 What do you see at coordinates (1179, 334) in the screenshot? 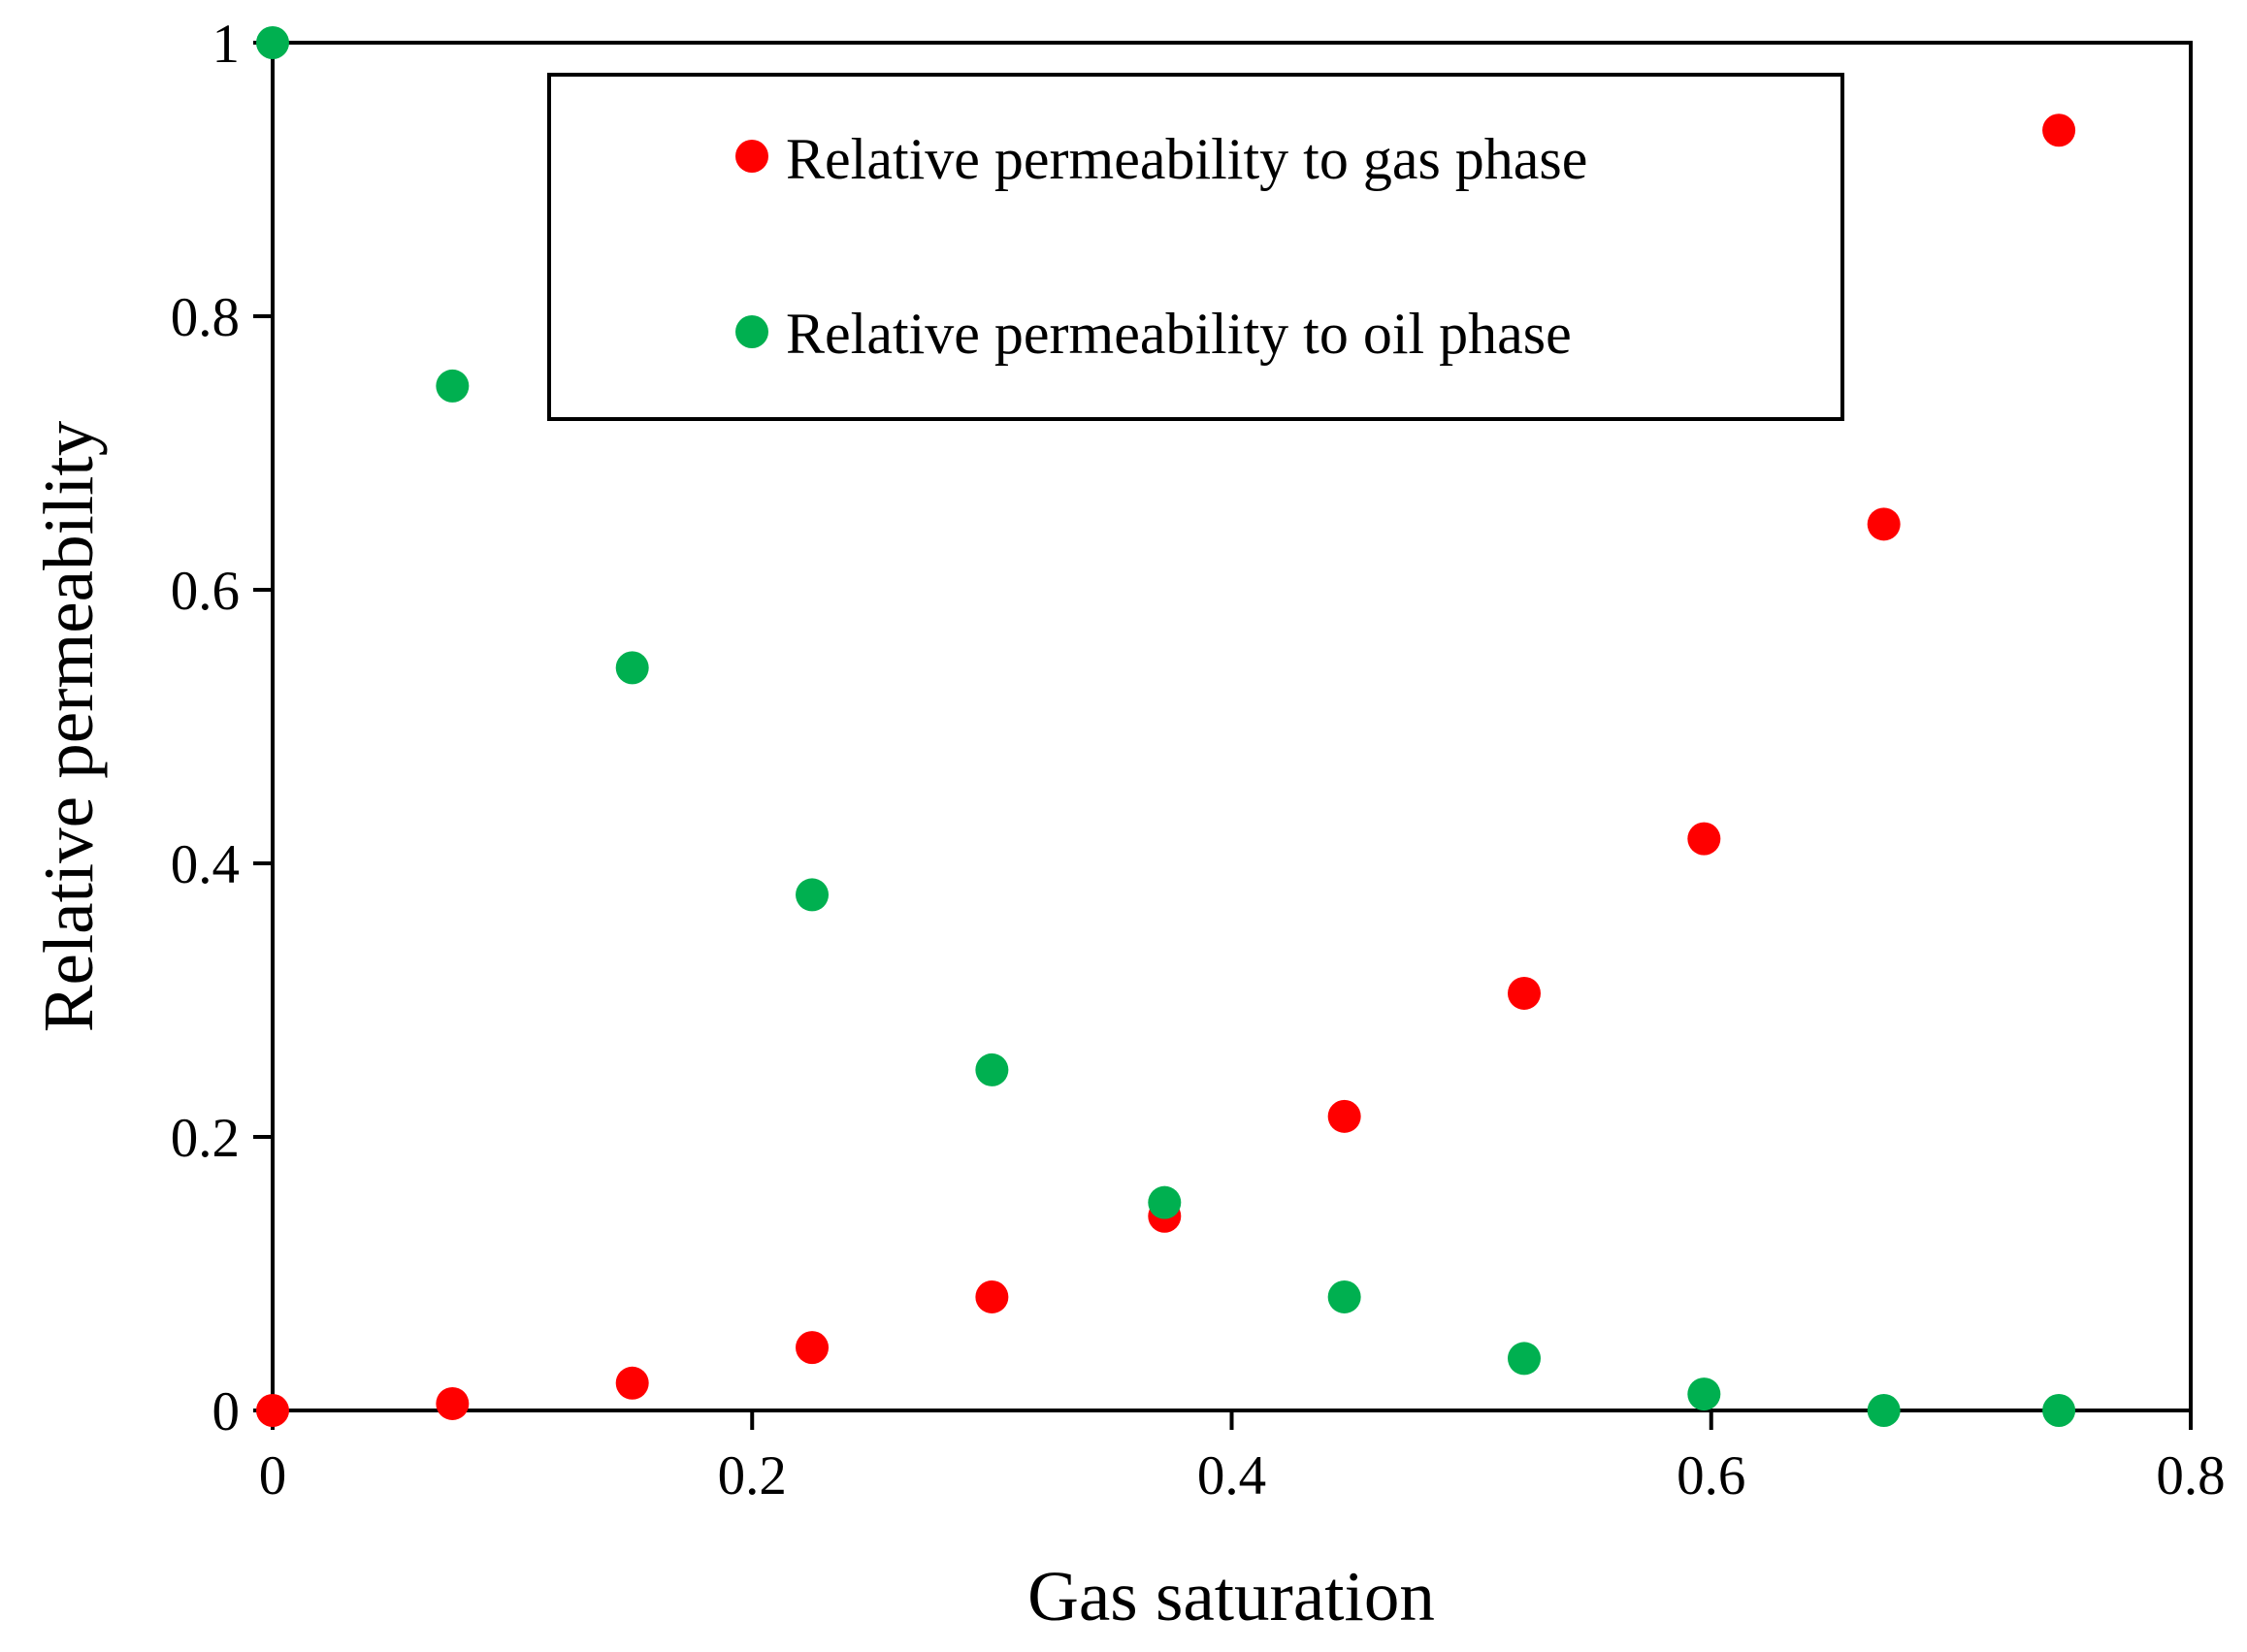
I see `legend-label-oil: Relative permeability to oil phase` at bounding box center [1179, 334].